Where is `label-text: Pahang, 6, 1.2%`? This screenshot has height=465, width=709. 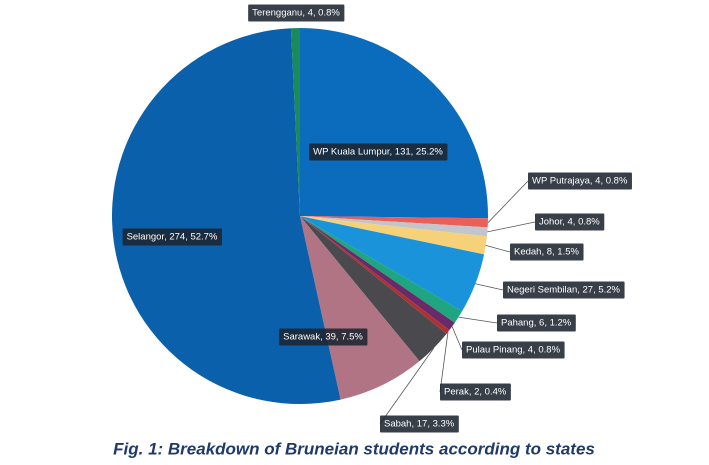 label-text: Pahang, 6, 1.2% is located at coordinates (536, 323).